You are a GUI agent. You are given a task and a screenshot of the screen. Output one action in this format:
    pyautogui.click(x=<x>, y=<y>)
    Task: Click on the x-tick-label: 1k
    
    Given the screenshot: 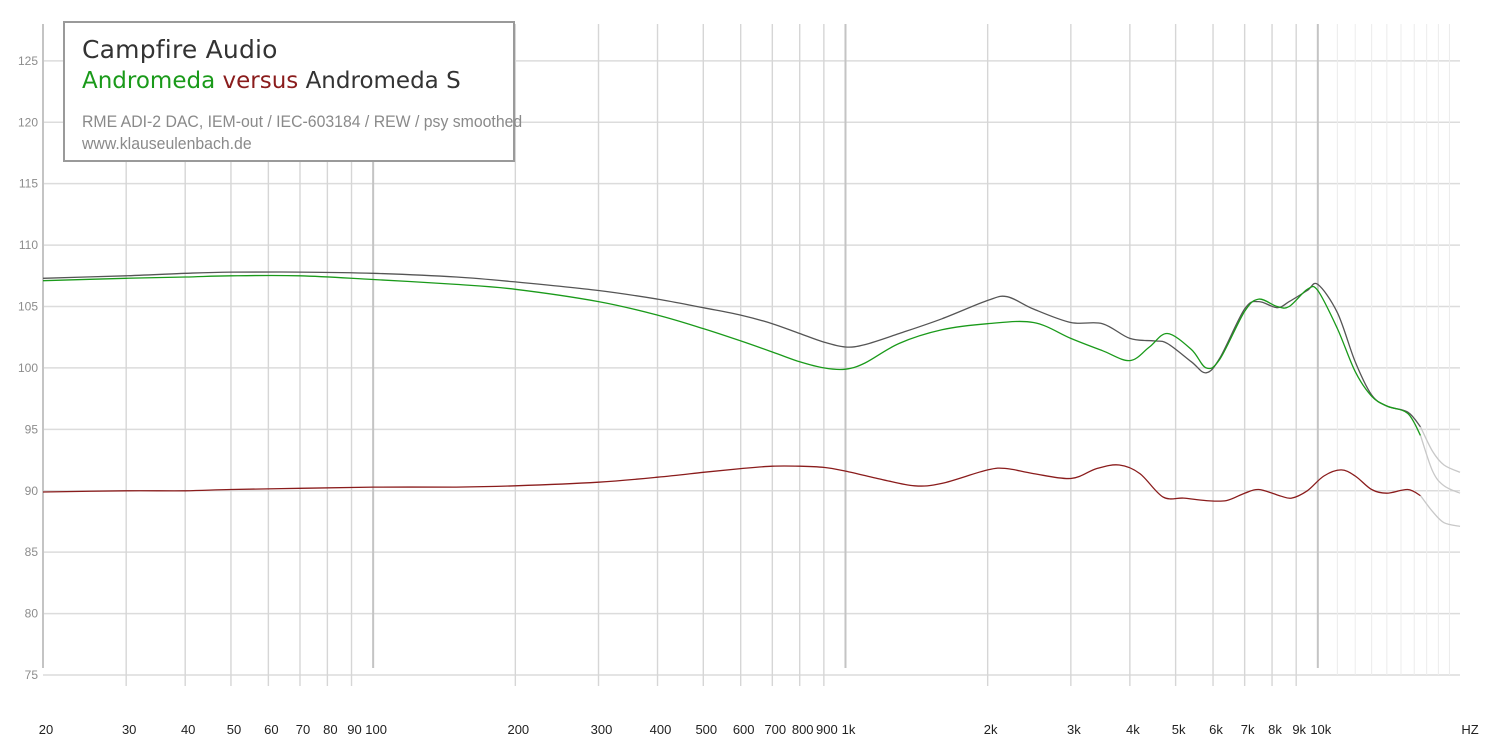 What is the action you would take?
    pyautogui.click(x=849, y=729)
    